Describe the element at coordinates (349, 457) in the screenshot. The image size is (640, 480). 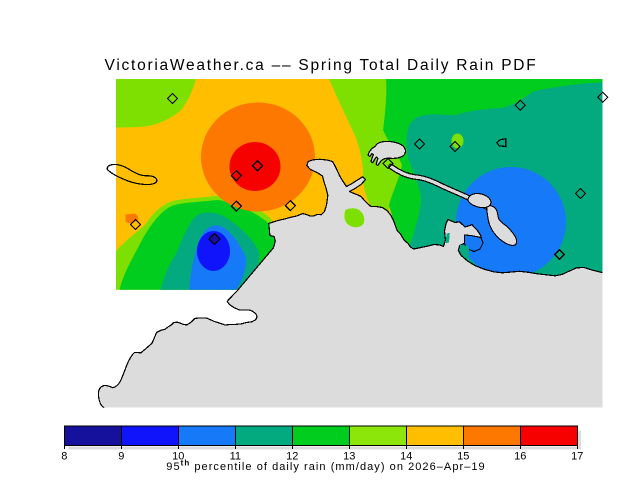
I see `svg-text: 13` at that location.